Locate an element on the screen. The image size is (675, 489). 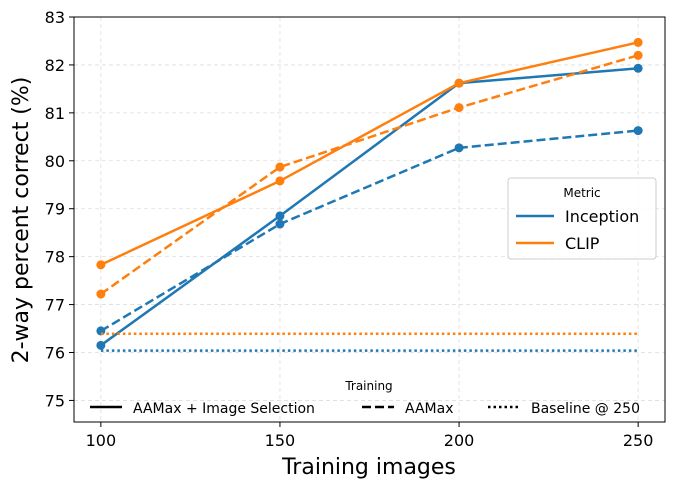
x-tick-label: 100 is located at coordinates (101, 440).